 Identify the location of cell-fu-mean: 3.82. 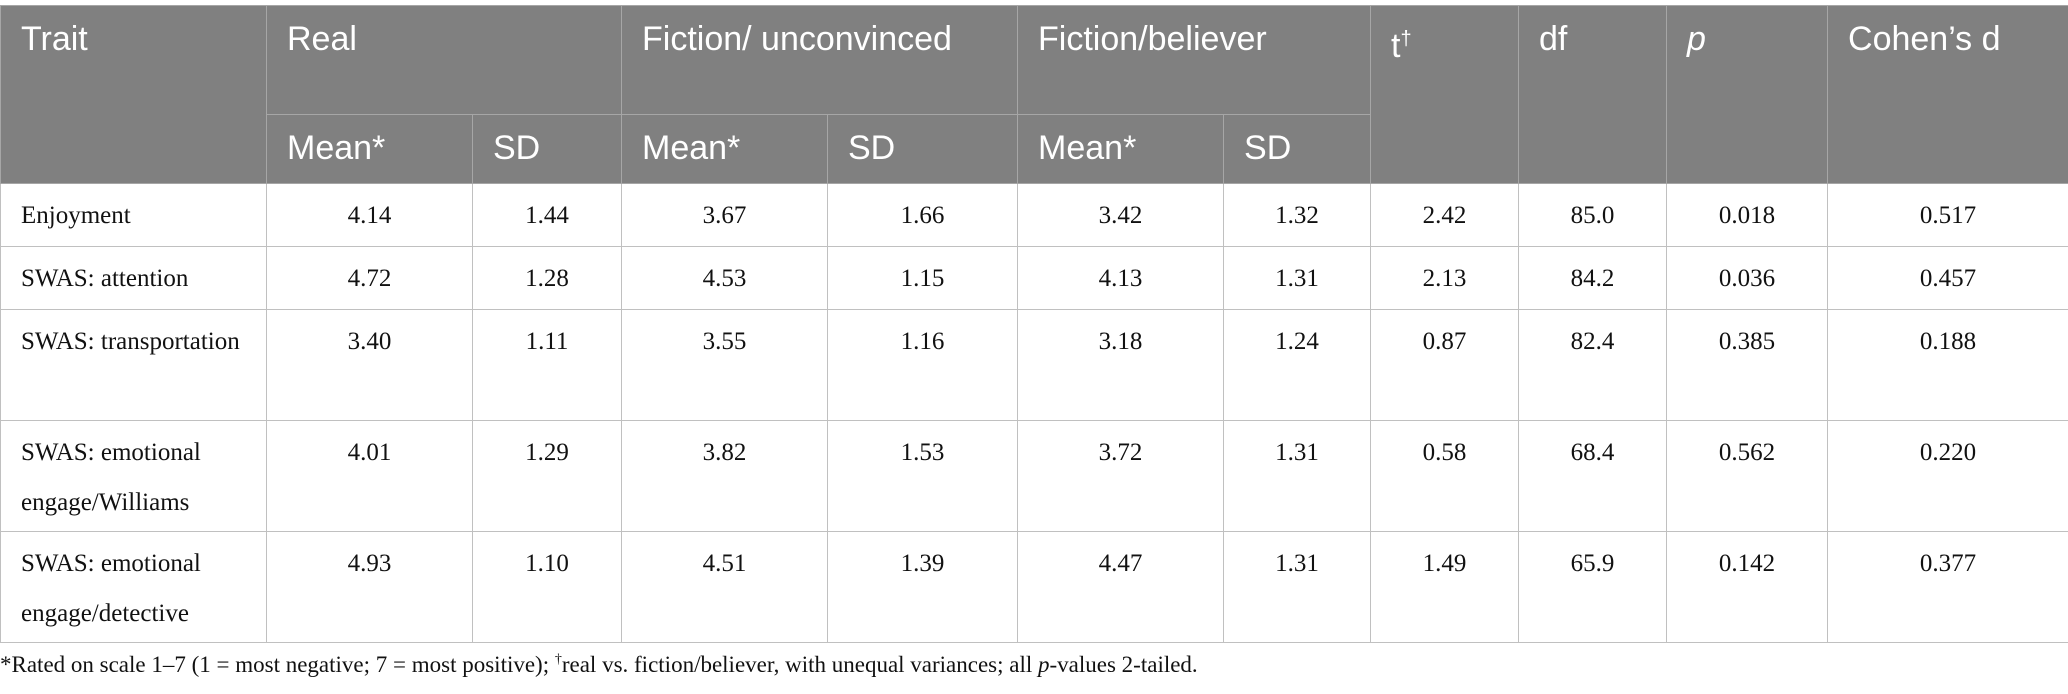
(724, 476).